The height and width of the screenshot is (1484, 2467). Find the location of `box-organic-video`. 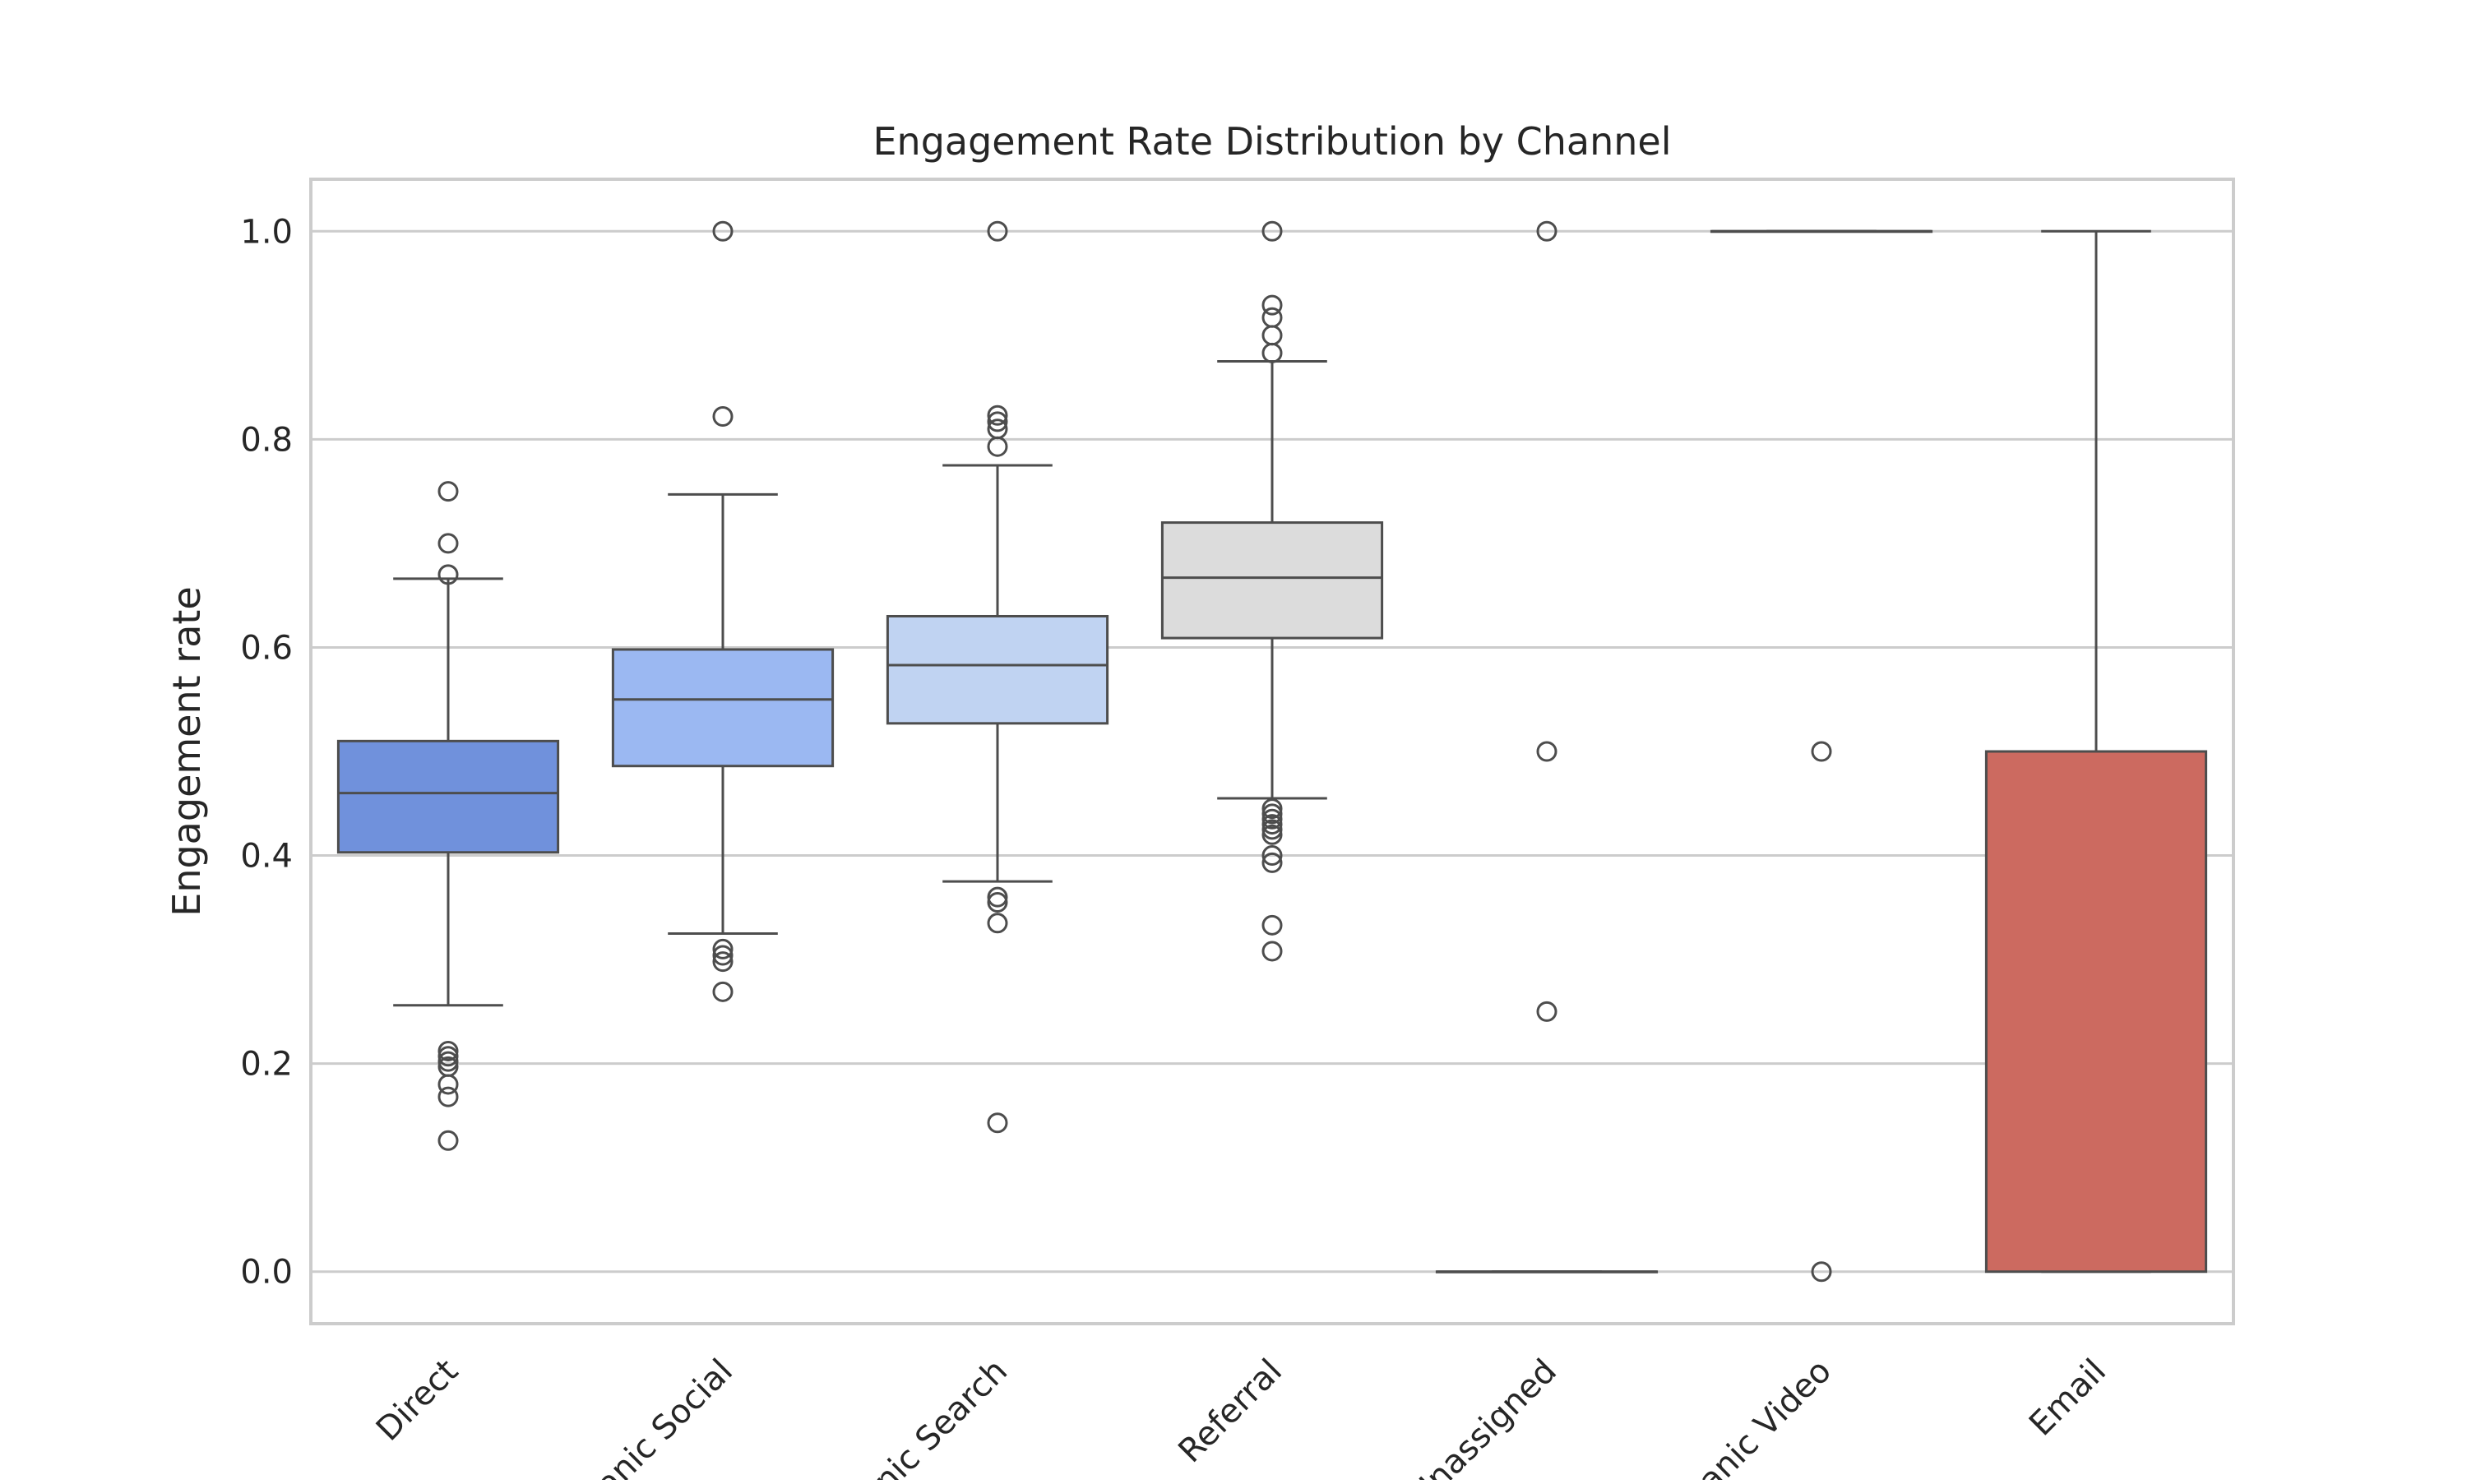

box-organic-video is located at coordinates (1822, 756).